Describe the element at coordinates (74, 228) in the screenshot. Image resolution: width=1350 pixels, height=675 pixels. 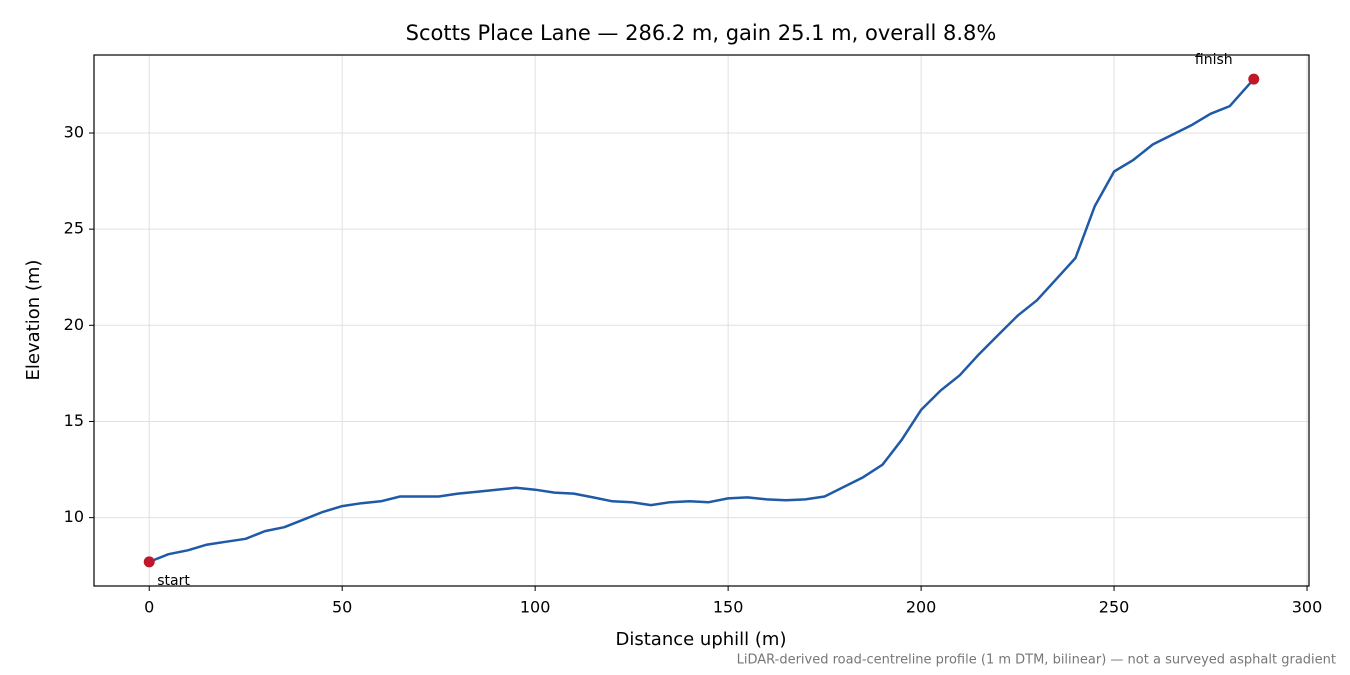
I see `y-tick-label: 25` at that location.